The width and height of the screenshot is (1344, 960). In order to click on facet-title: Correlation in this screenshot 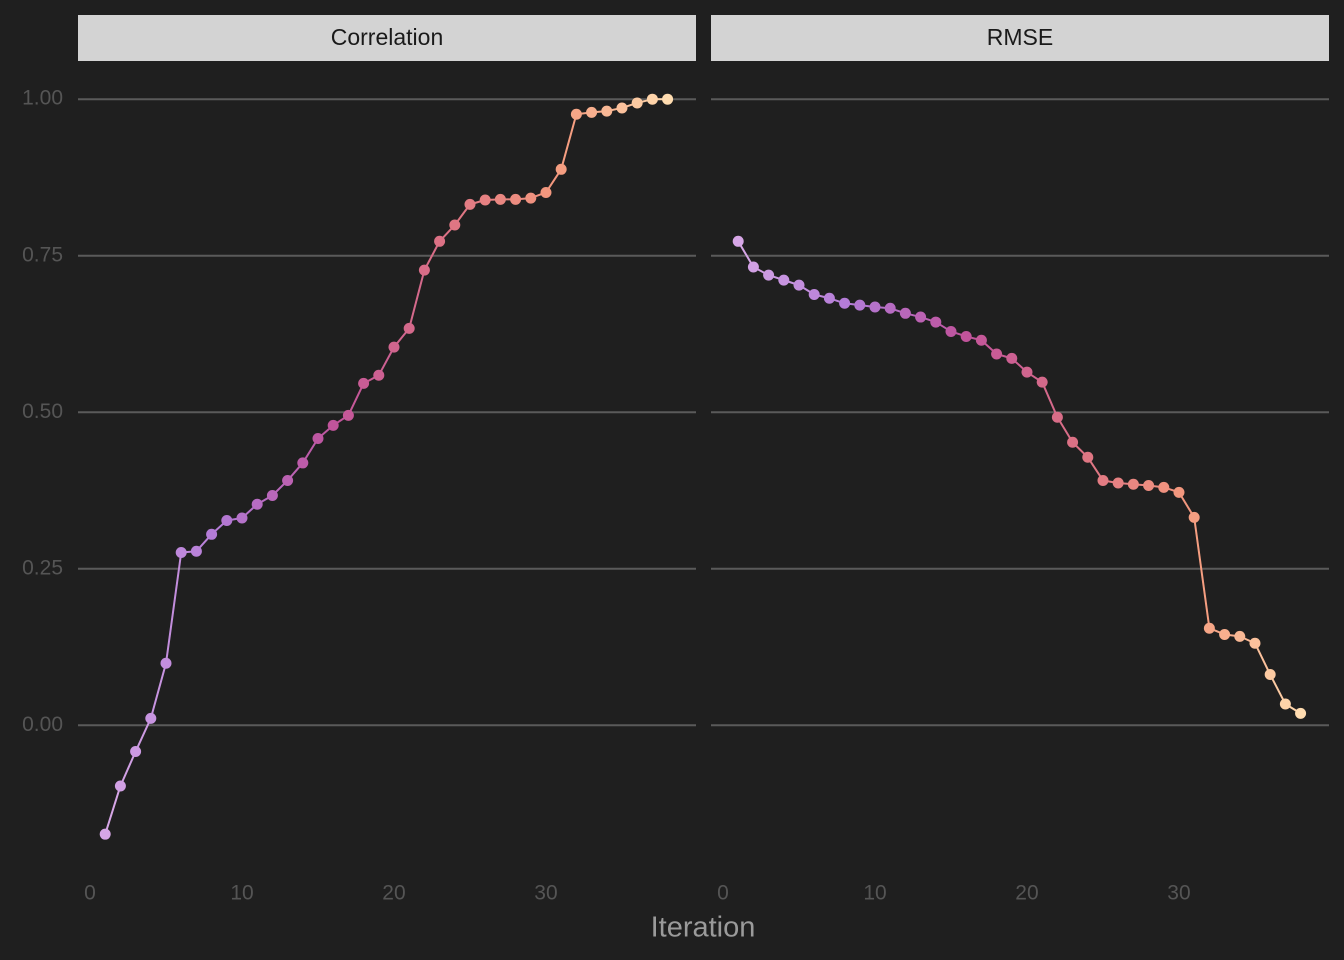, I will do `click(387, 37)`.